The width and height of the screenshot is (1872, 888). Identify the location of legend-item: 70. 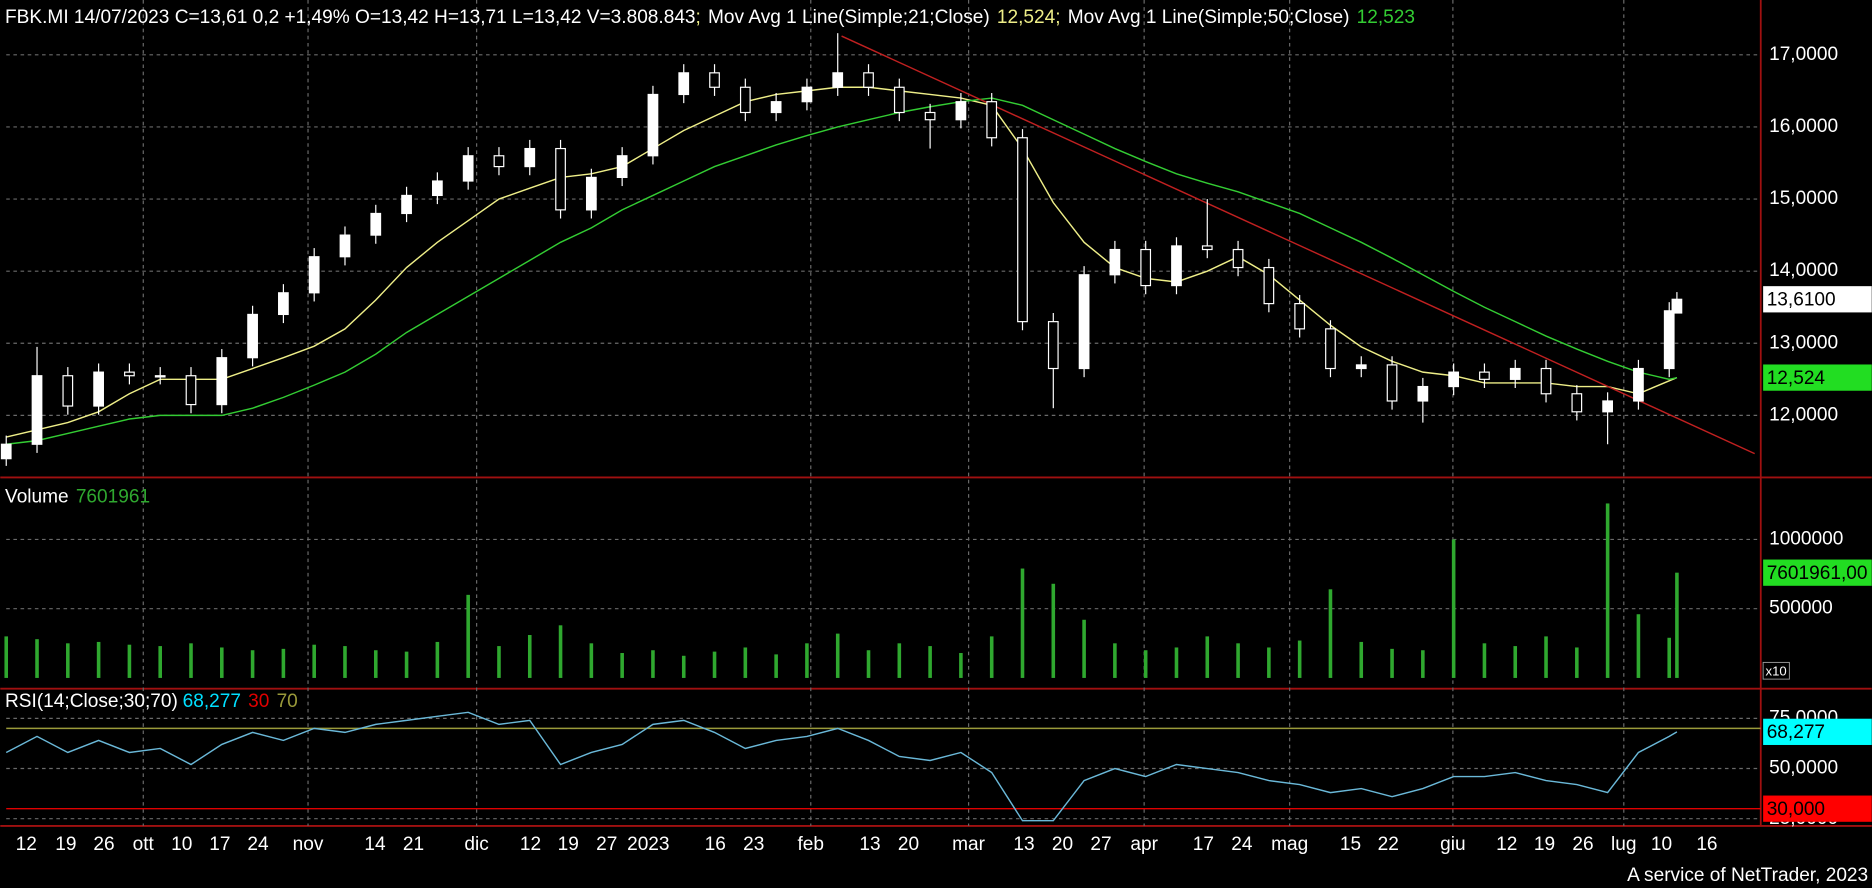
(287, 701).